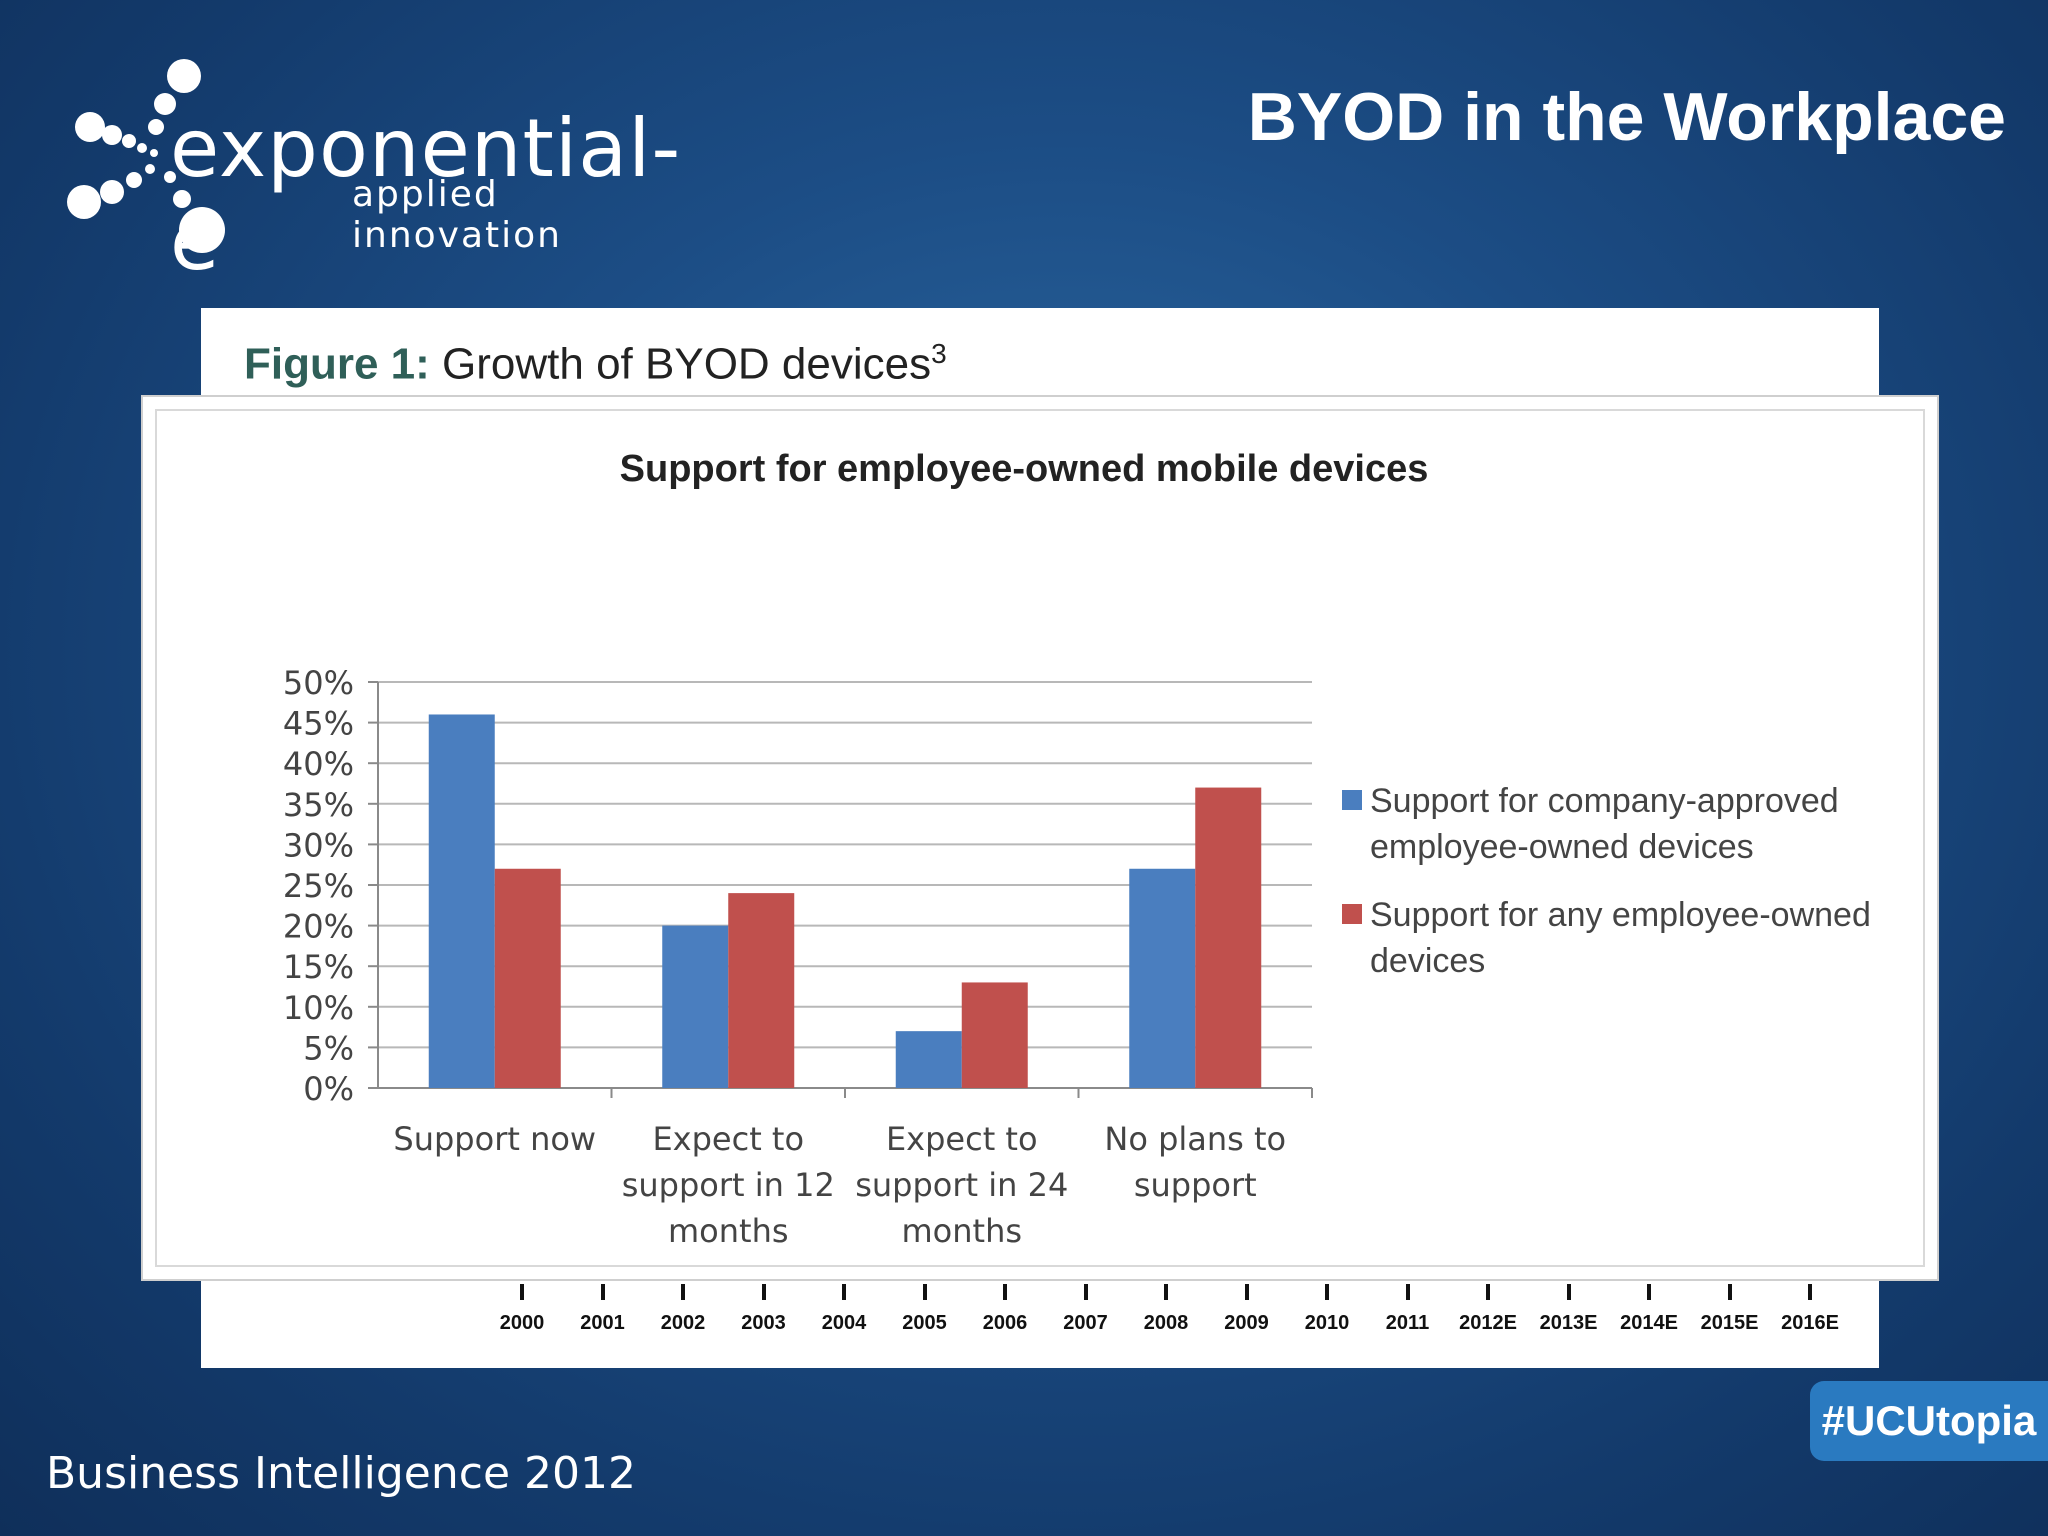  Describe the element at coordinates (1649, 1323) in the screenshot. I see `year-label: 2014E` at that location.